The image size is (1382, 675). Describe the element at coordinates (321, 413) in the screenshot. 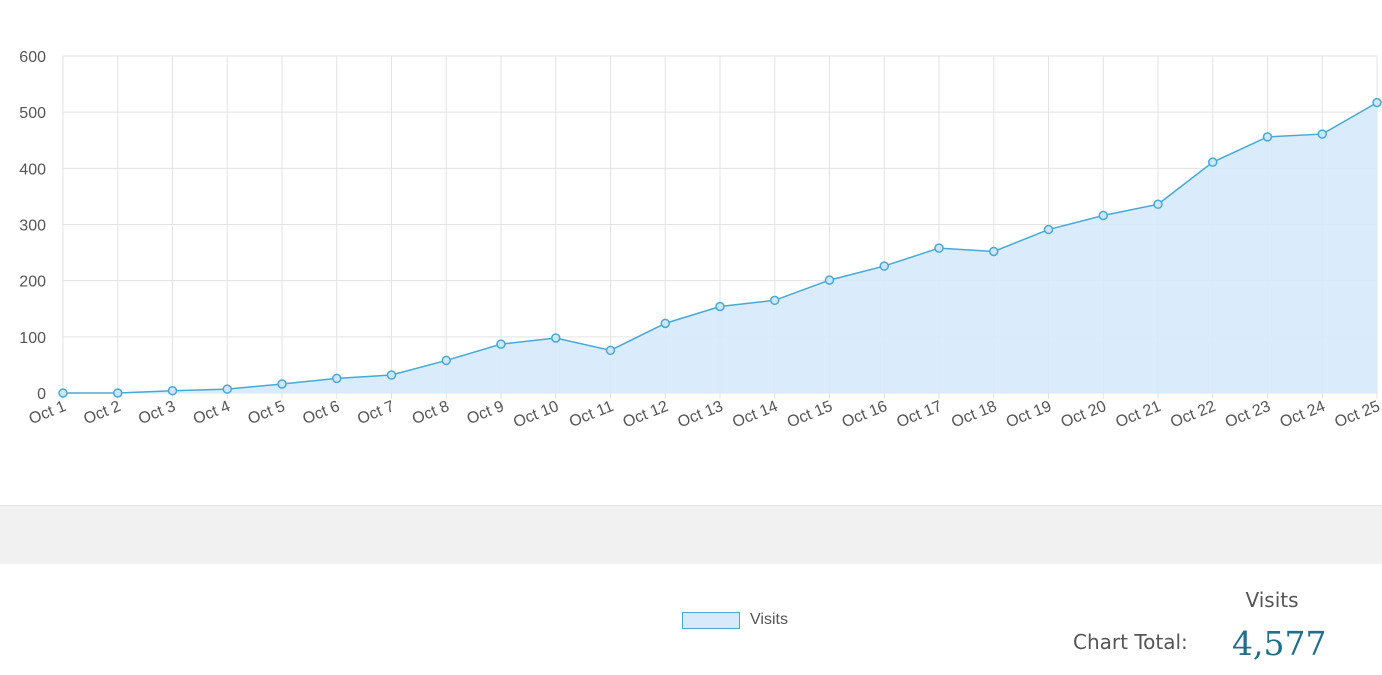

I see `x-tick-label: Oct 6` at that location.